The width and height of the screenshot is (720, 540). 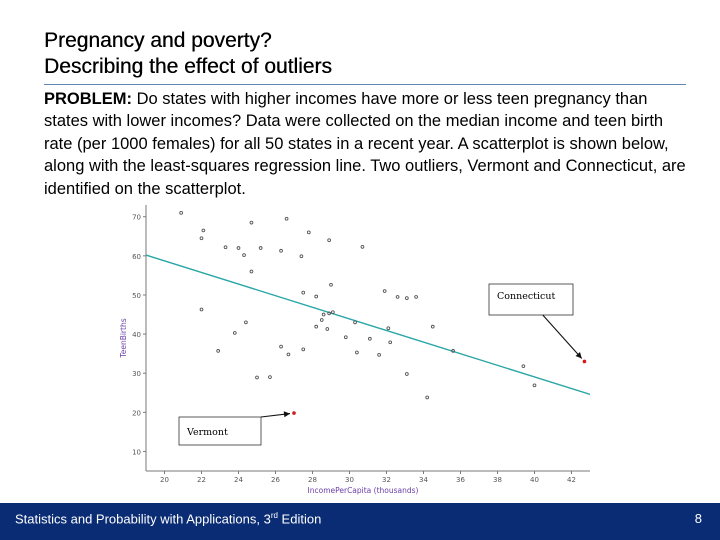 What do you see at coordinates (534, 480) in the screenshot?
I see `x-tick-label: 40` at bounding box center [534, 480].